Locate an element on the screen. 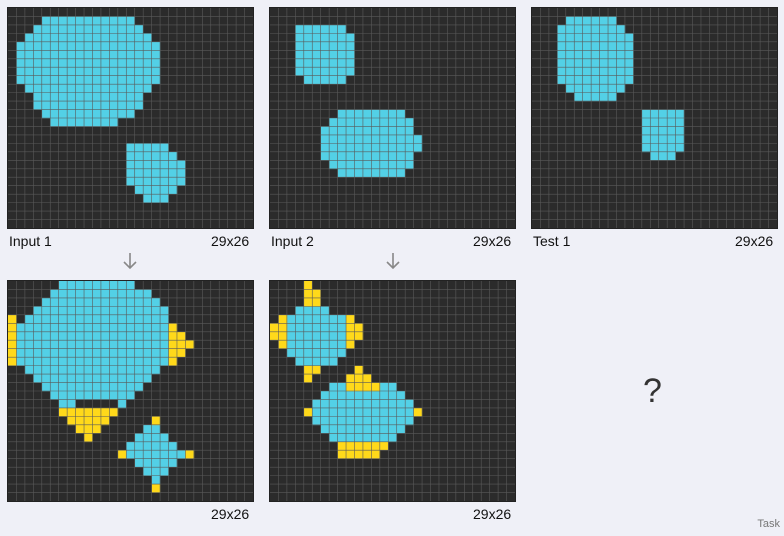 This screenshot has height=536, width=784. input-2-grid is located at coordinates (392, 118).